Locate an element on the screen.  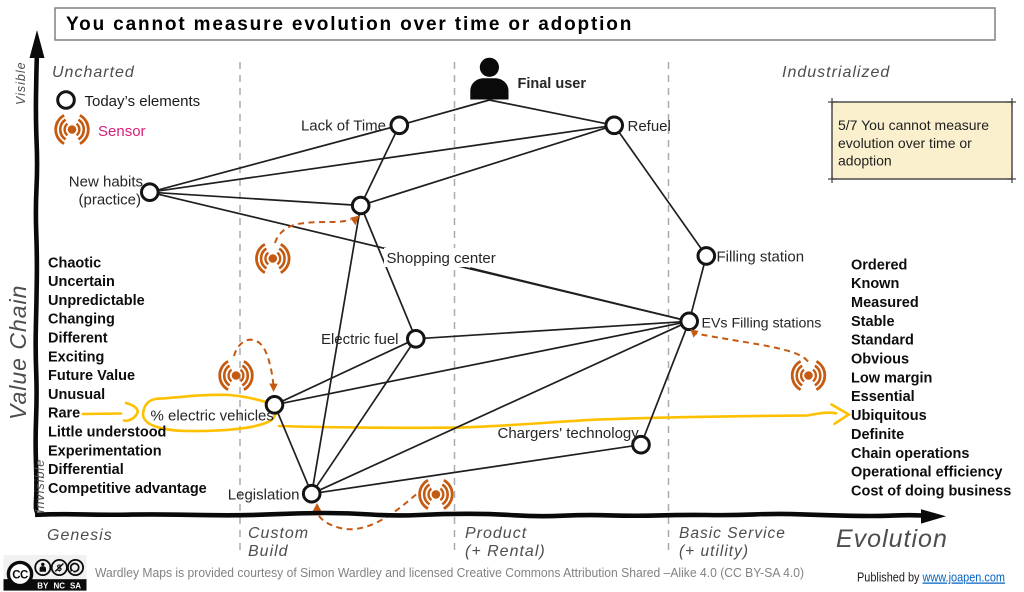
svg-text: Standard is located at coordinates (882, 341).